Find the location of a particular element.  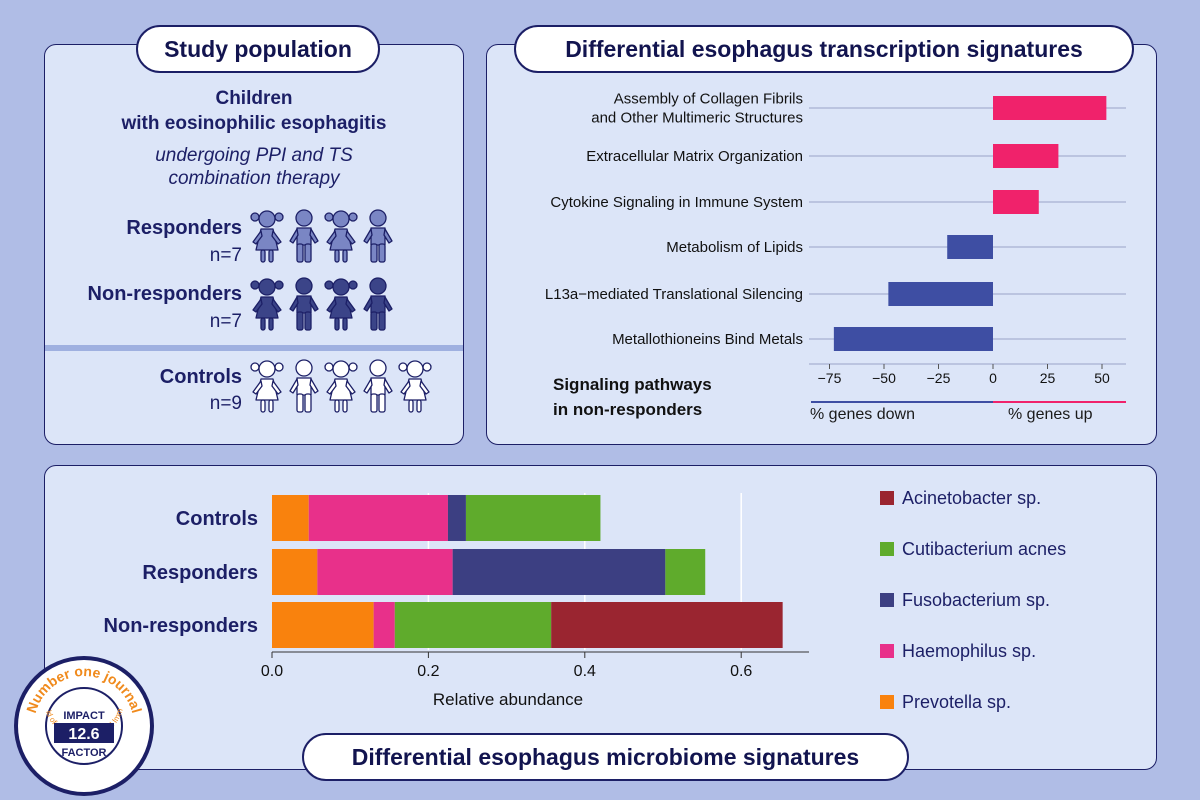

legend-label: Acinetobacter sp. is located at coordinates (971, 498).